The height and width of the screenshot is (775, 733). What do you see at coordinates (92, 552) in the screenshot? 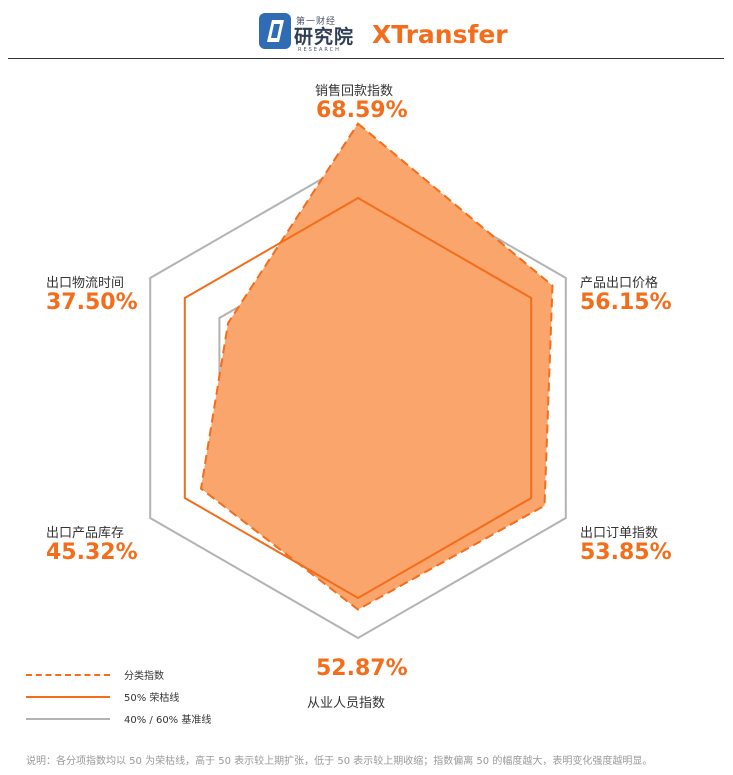
I see `axis-value-5: 45.32%` at bounding box center [92, 552].